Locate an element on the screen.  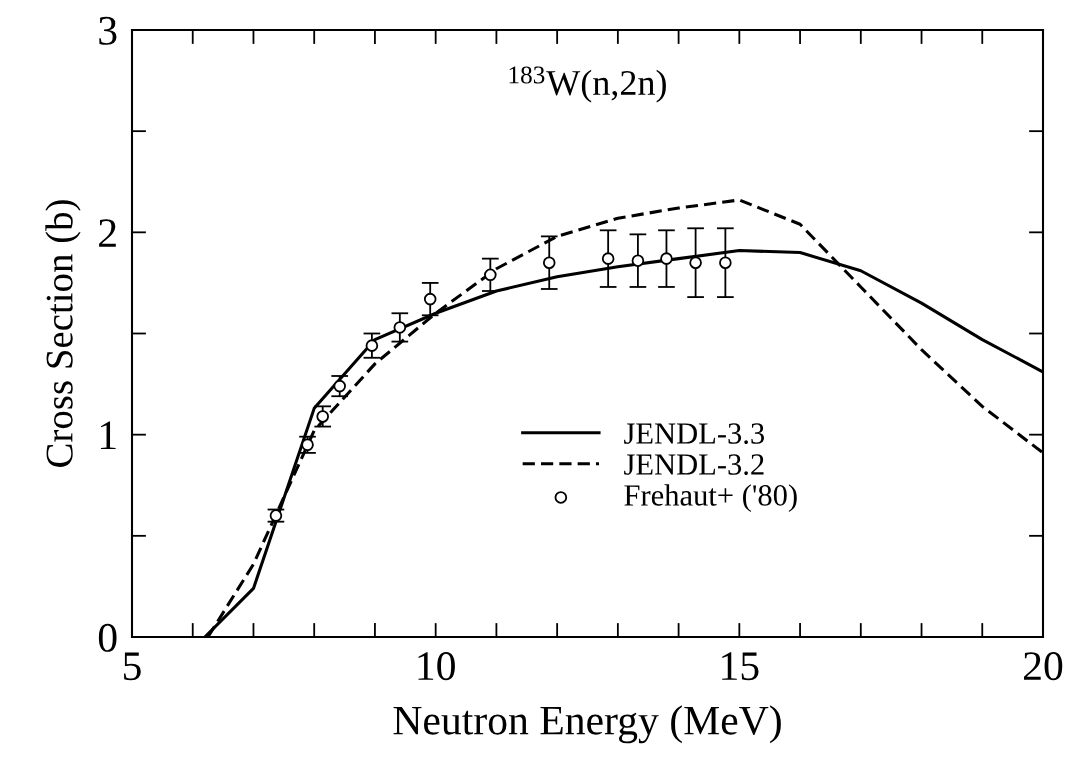
x-axis-title: Neutron Energy (MeV) is located at coordinates (587, 724).